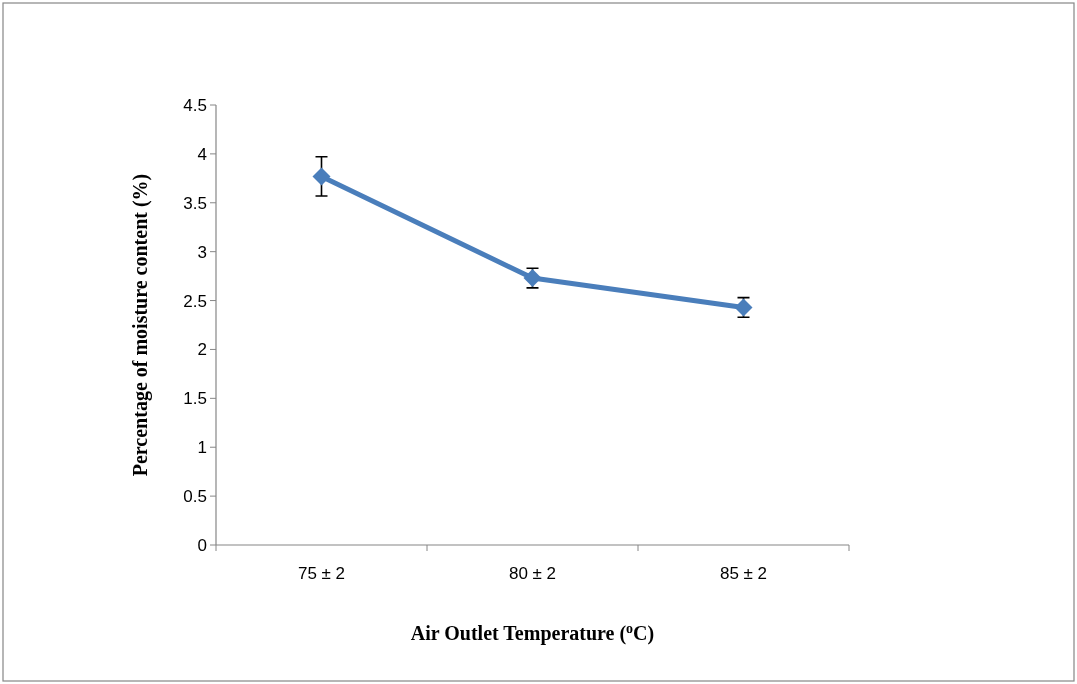 This screenshot has height=684, width=1077. What do you see at coordinates (140, 325) in the screenshot?
I see `y-axis-title: Percentage of moisture content (%)` at bounding box center [140, 325].